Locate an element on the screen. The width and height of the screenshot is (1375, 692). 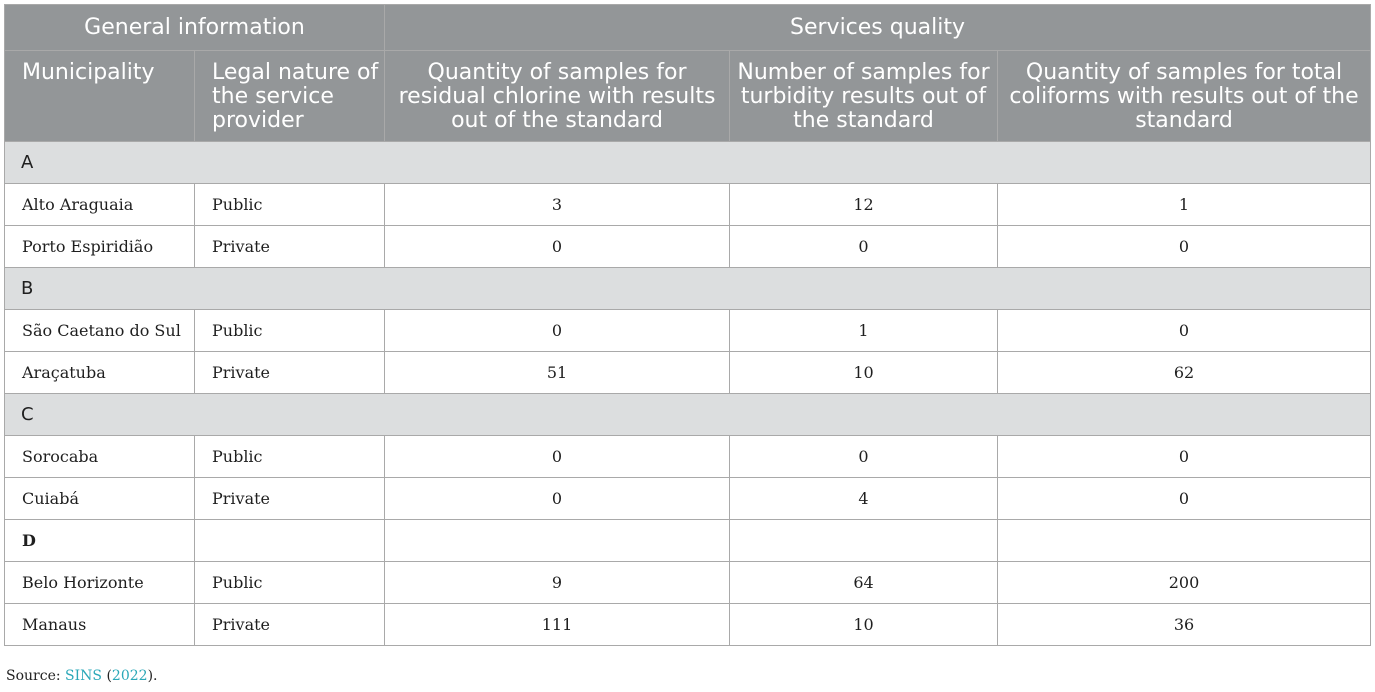
table-row: Cuiabá Private 0 4 0 is located at coordinates (688, 498).